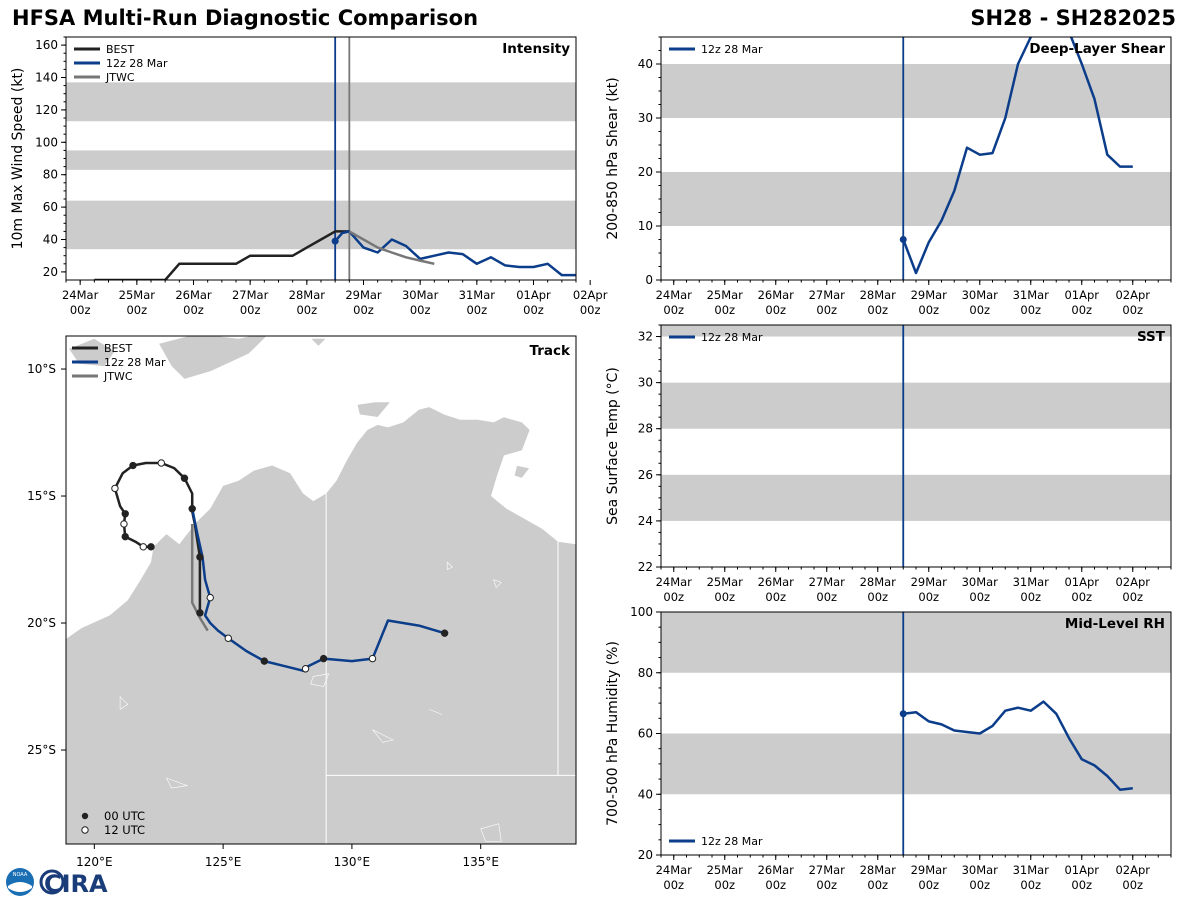  Describe the element at coordinates (929, 295) in the screenshot. I see `shear-xtick-label: 29Mar` at that location.